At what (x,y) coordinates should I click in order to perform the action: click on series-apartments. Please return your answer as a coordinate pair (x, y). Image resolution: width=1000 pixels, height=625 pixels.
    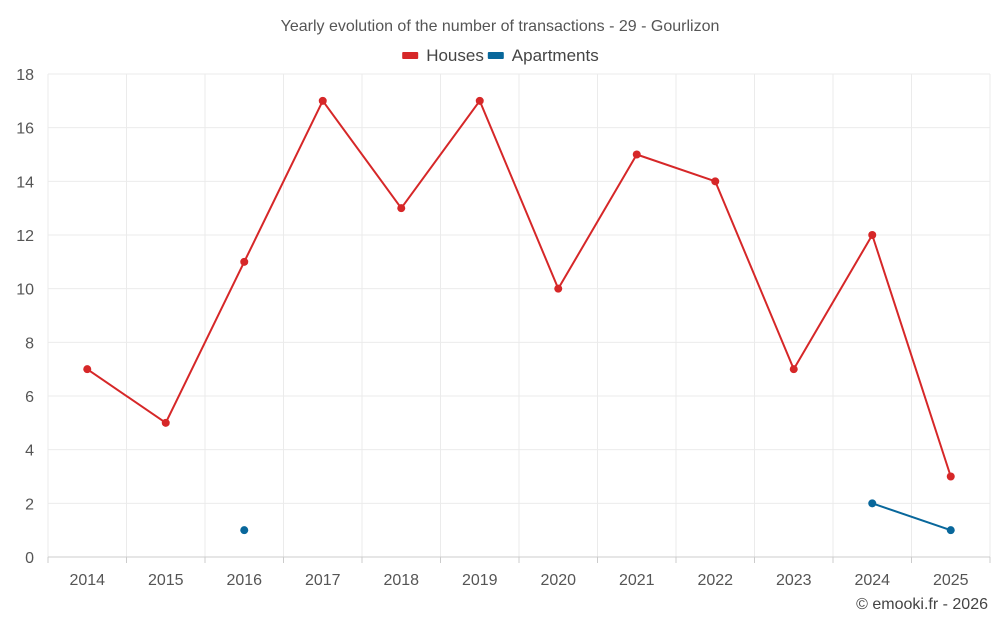
    Looking at the image, I should click on (597, 517).